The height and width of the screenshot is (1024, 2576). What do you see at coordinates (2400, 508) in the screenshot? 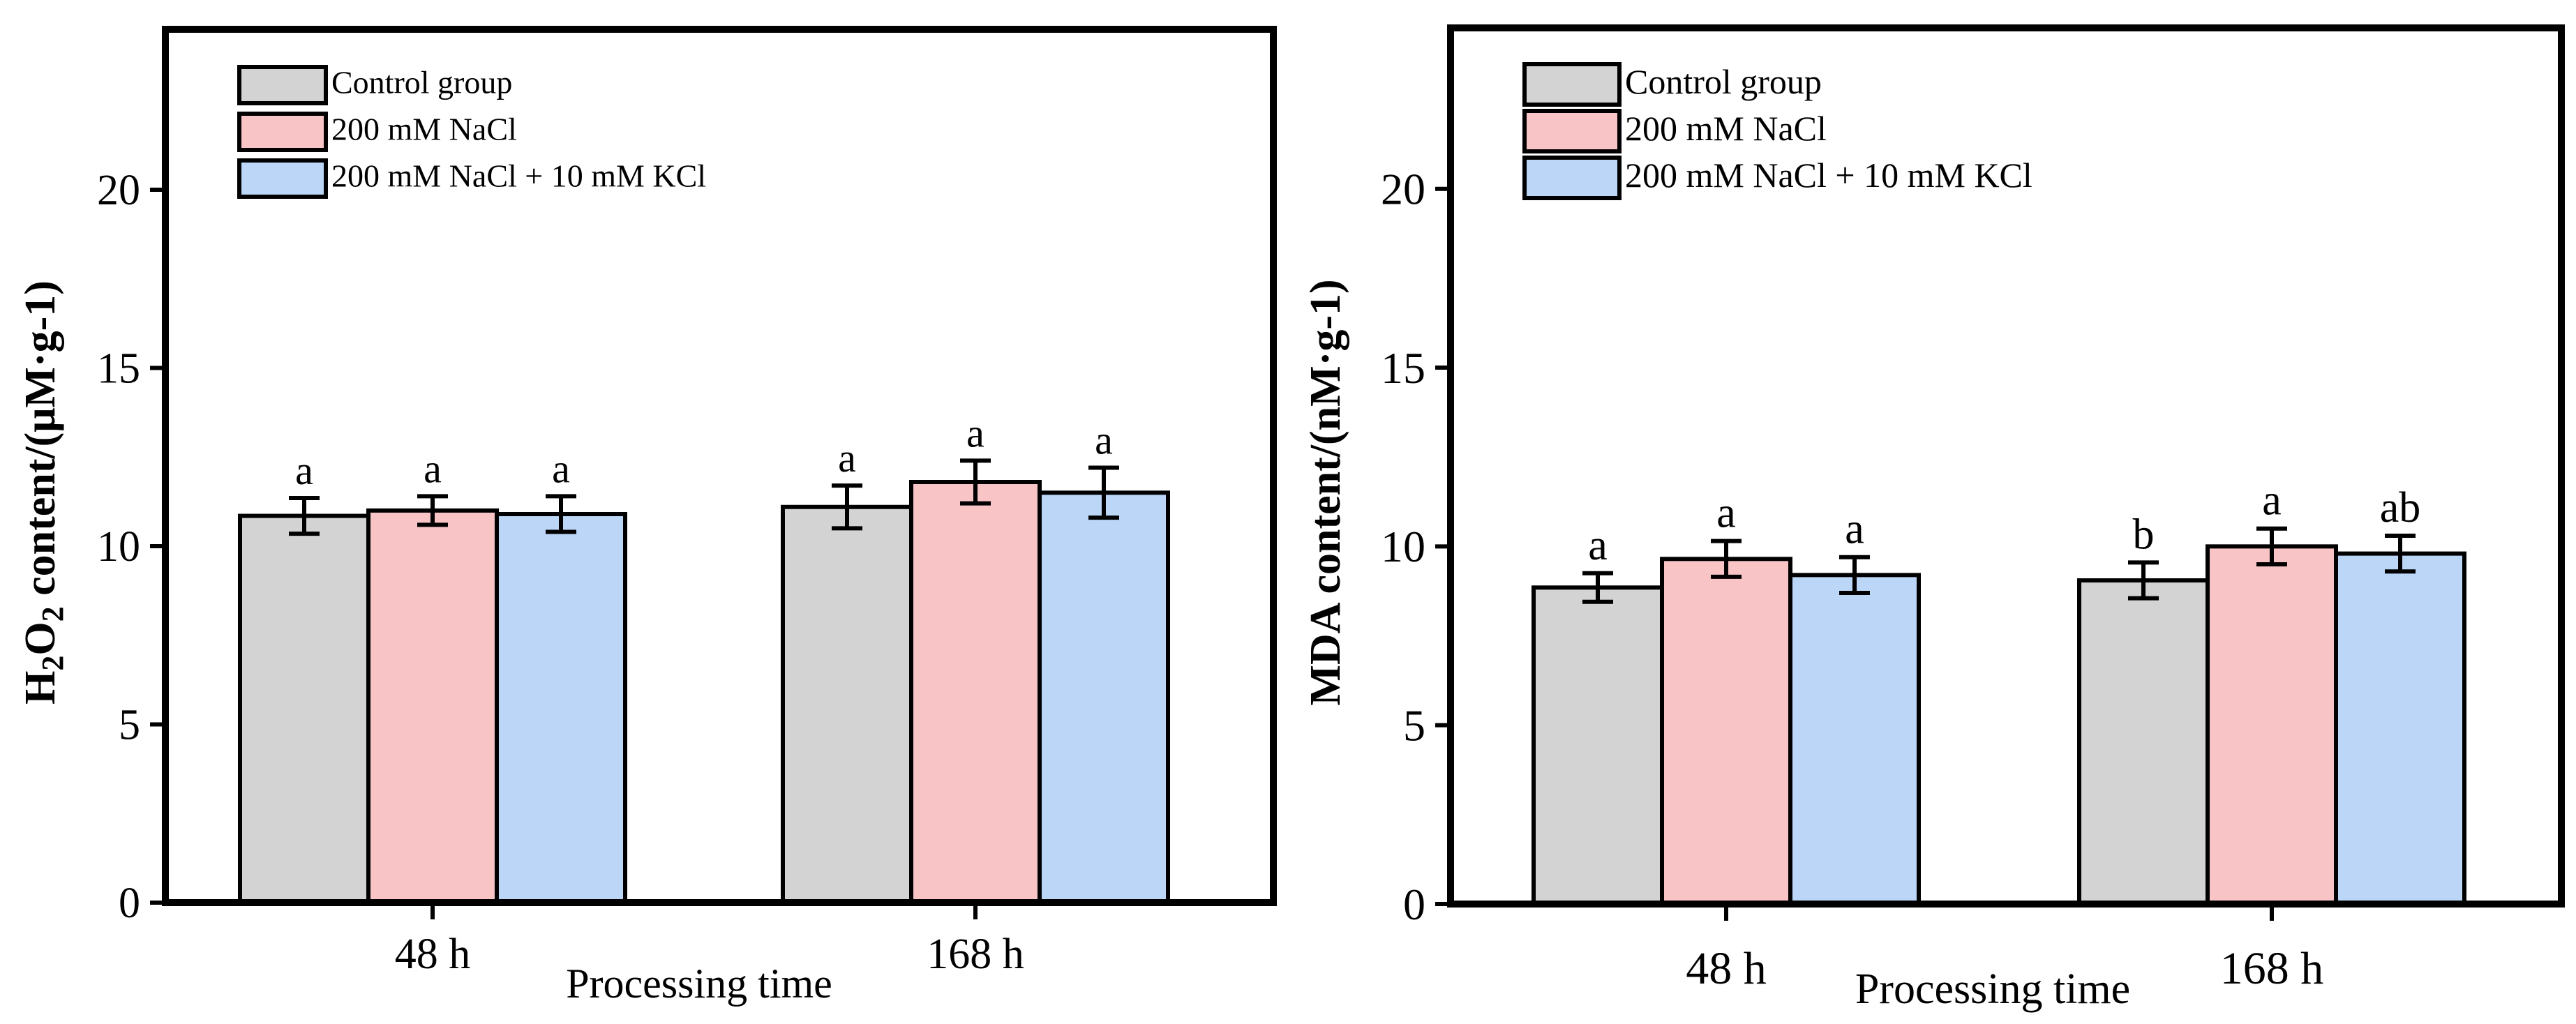
I see `significance-letter: ab` at bounding box center [2400, 508].